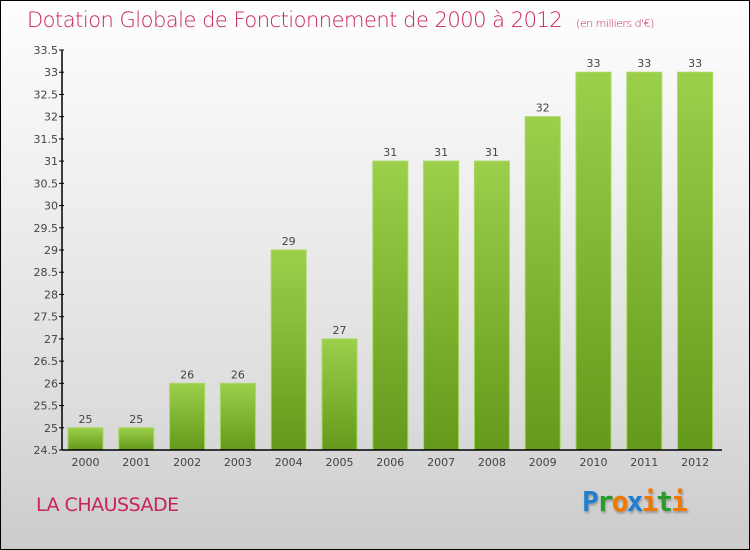 This screenshot has width=750, height=550. I want to click on x-tick-label: 2000, so click(86, 462).